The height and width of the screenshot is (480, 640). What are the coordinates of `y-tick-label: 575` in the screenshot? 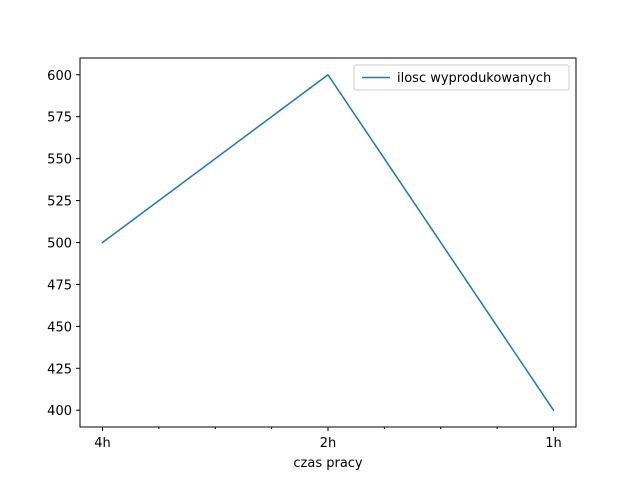 It's located at (59, 118).